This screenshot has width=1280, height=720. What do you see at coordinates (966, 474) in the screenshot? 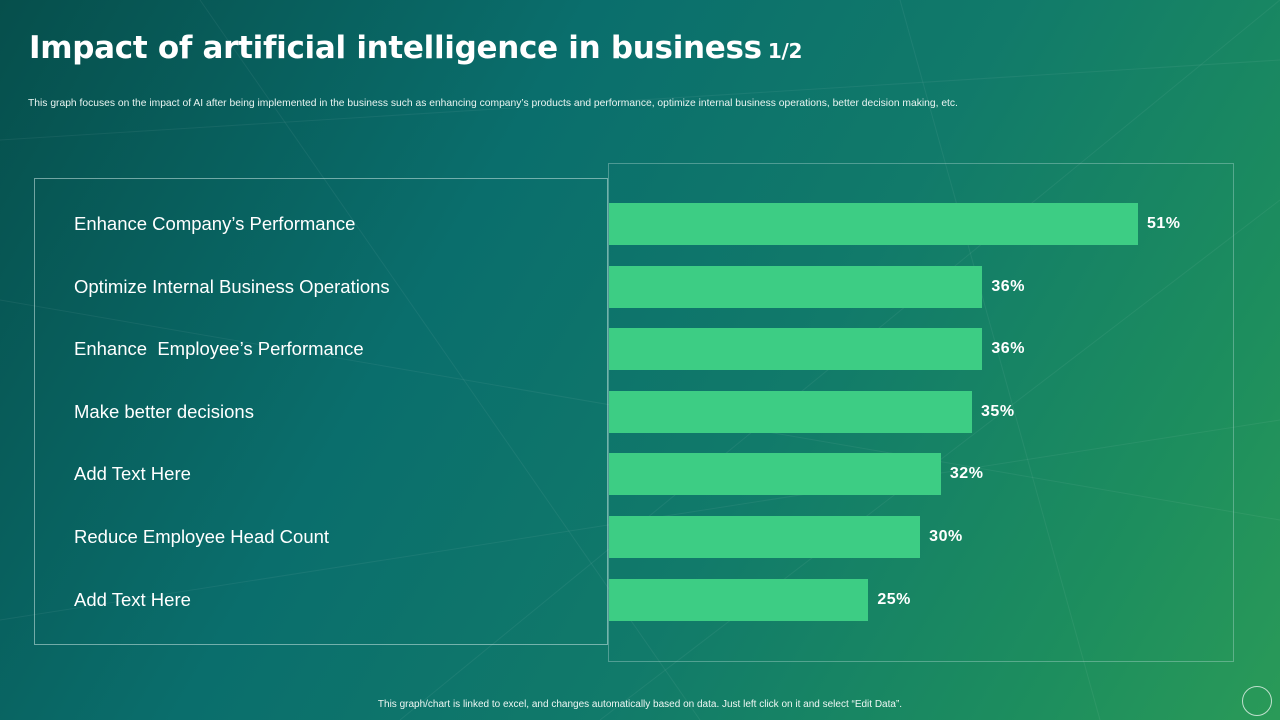
I see `bar-value-label: 32%` at bounding box center [966, 474].